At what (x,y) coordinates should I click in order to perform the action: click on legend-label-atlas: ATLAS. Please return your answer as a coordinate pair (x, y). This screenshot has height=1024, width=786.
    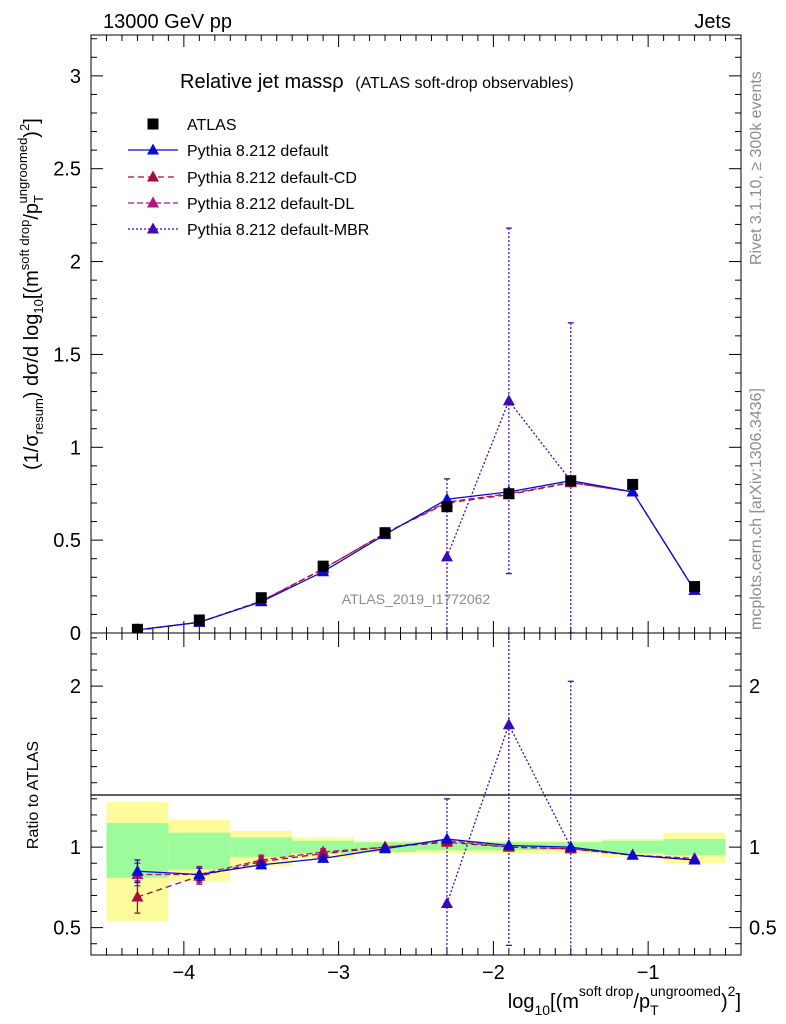
    Looking at the image, I should click on (212, 125).